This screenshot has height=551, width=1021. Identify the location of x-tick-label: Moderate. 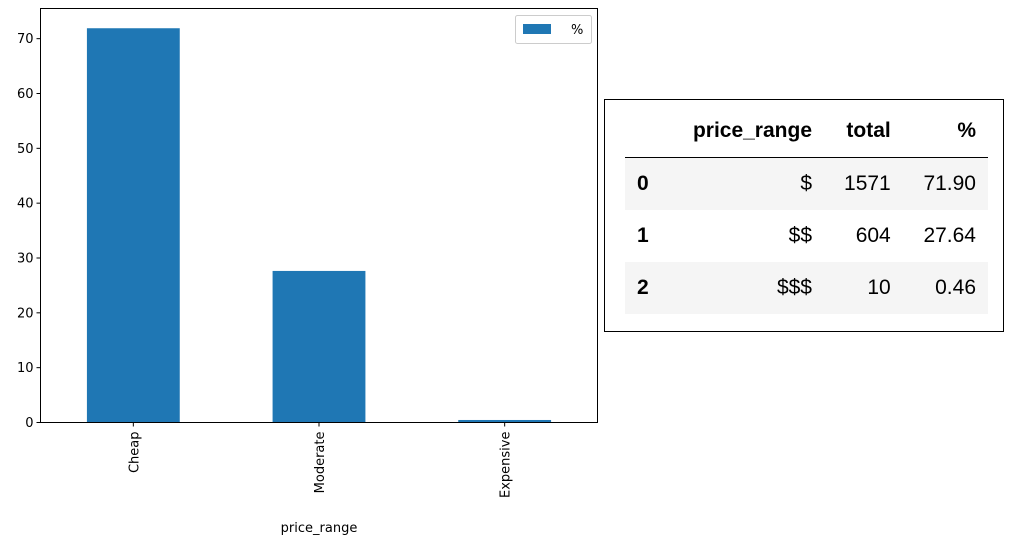
(320, 463).